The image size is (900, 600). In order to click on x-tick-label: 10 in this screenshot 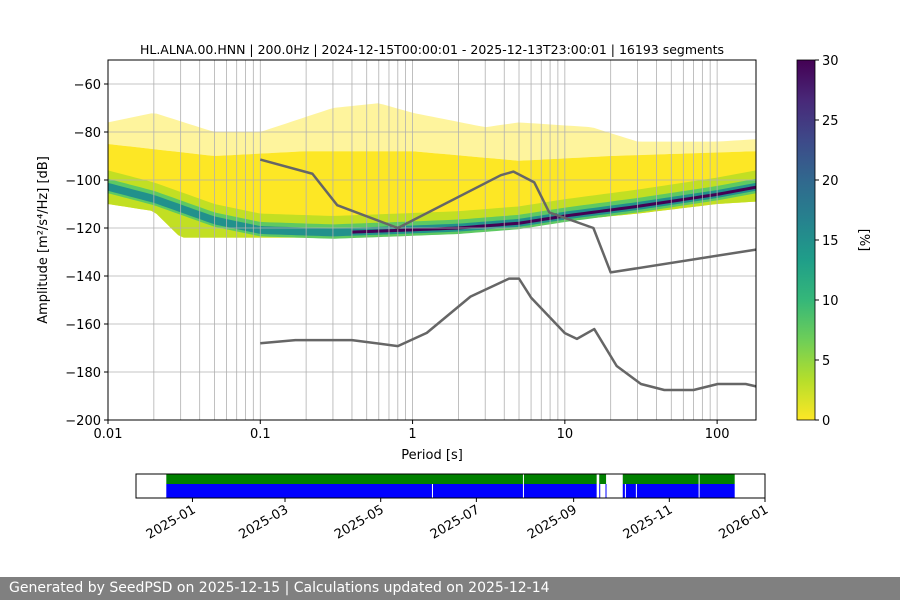, I will do `click(565, 434)`.